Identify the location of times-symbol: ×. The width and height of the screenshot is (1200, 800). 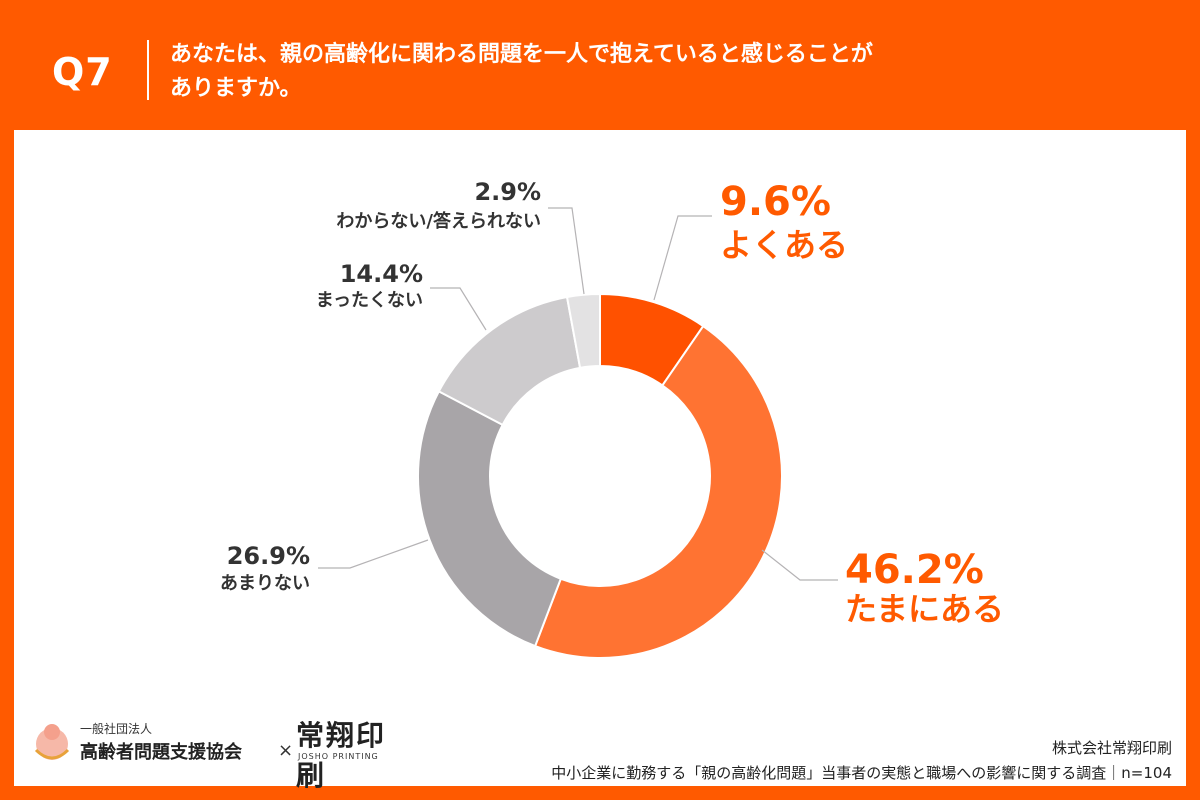
(286, 750).